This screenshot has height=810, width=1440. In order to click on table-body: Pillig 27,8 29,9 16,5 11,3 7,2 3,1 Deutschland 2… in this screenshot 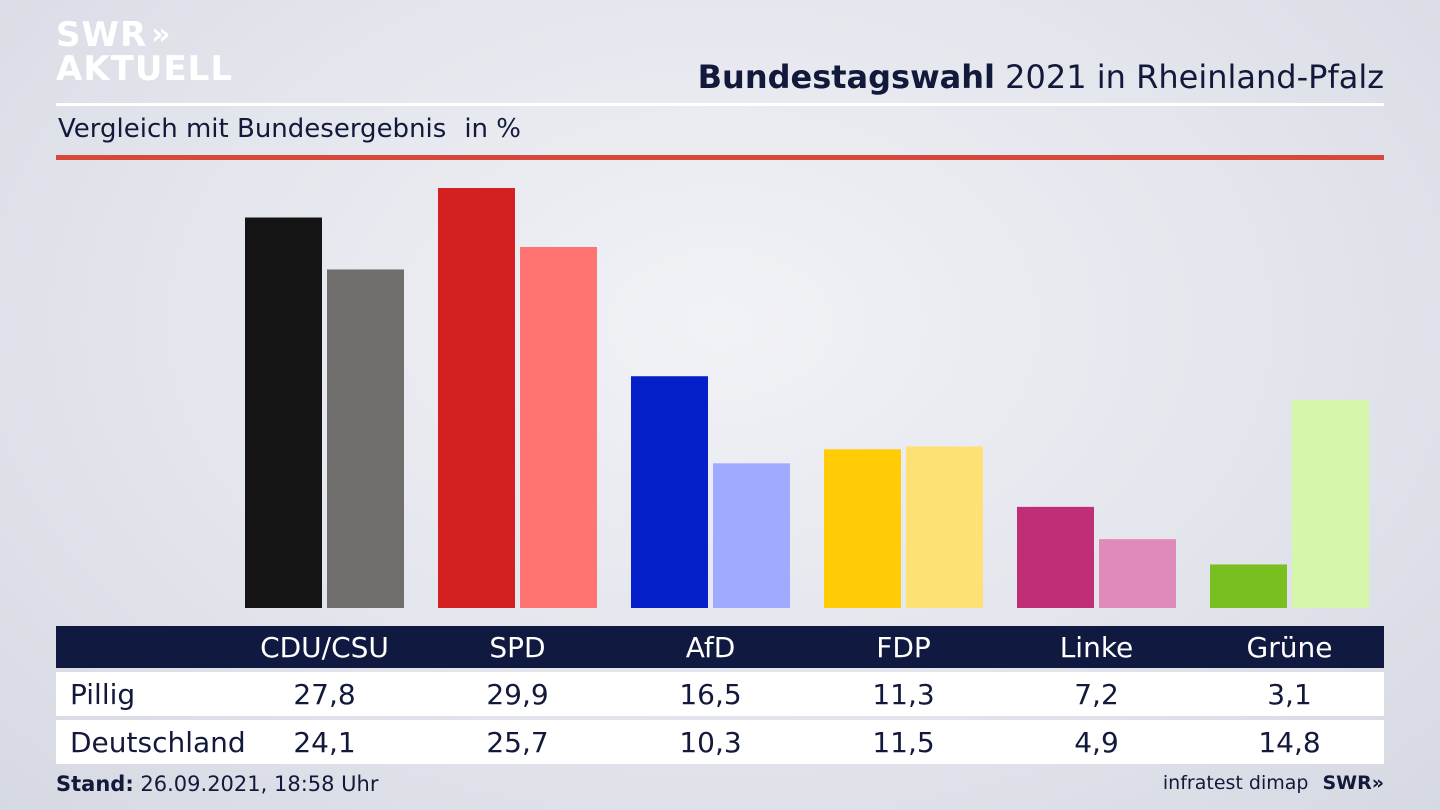, I will do `click(720, 718)`.